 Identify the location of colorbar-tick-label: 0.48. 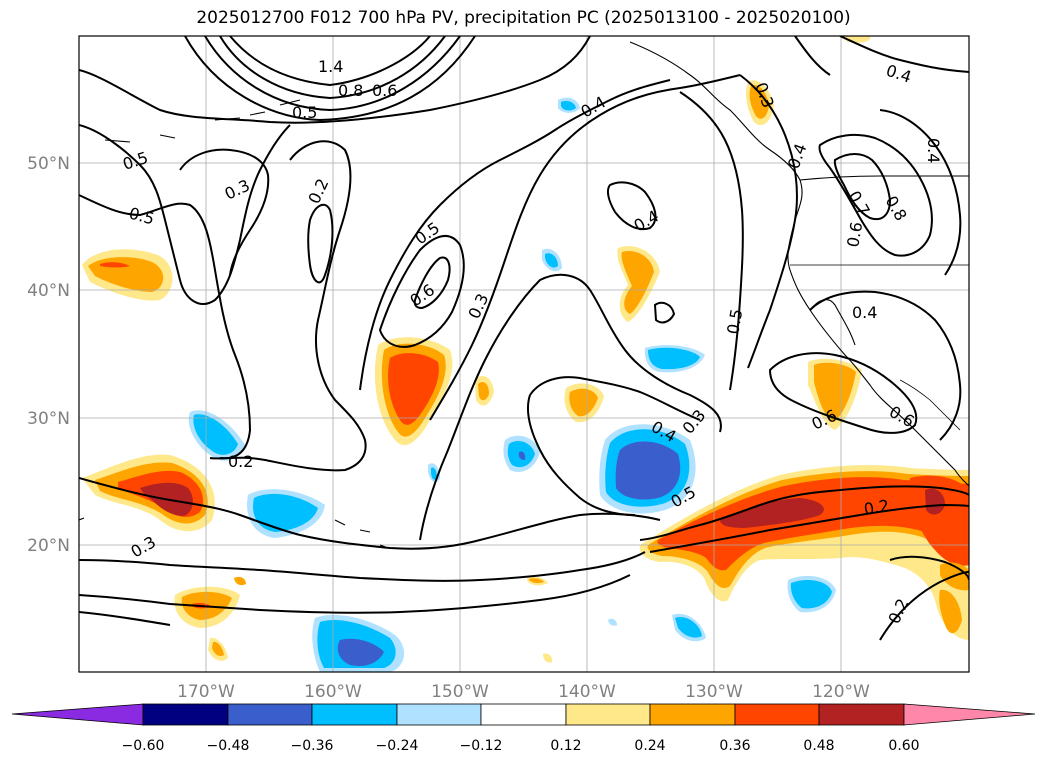
(818, 746).